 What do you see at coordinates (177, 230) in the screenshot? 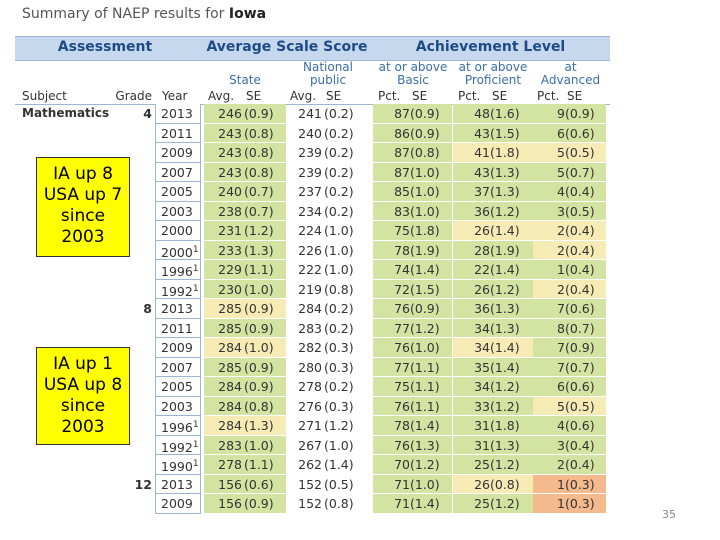
I see `year: 2000` at bounding box center [177, 230].